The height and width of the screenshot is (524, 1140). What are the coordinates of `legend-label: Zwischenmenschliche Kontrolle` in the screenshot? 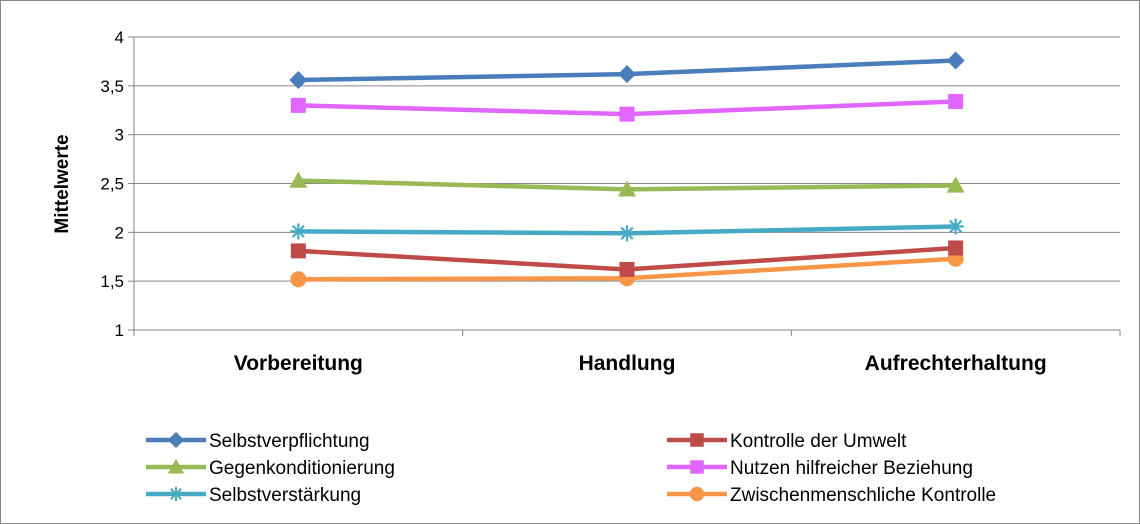 It's located at (863, 495).